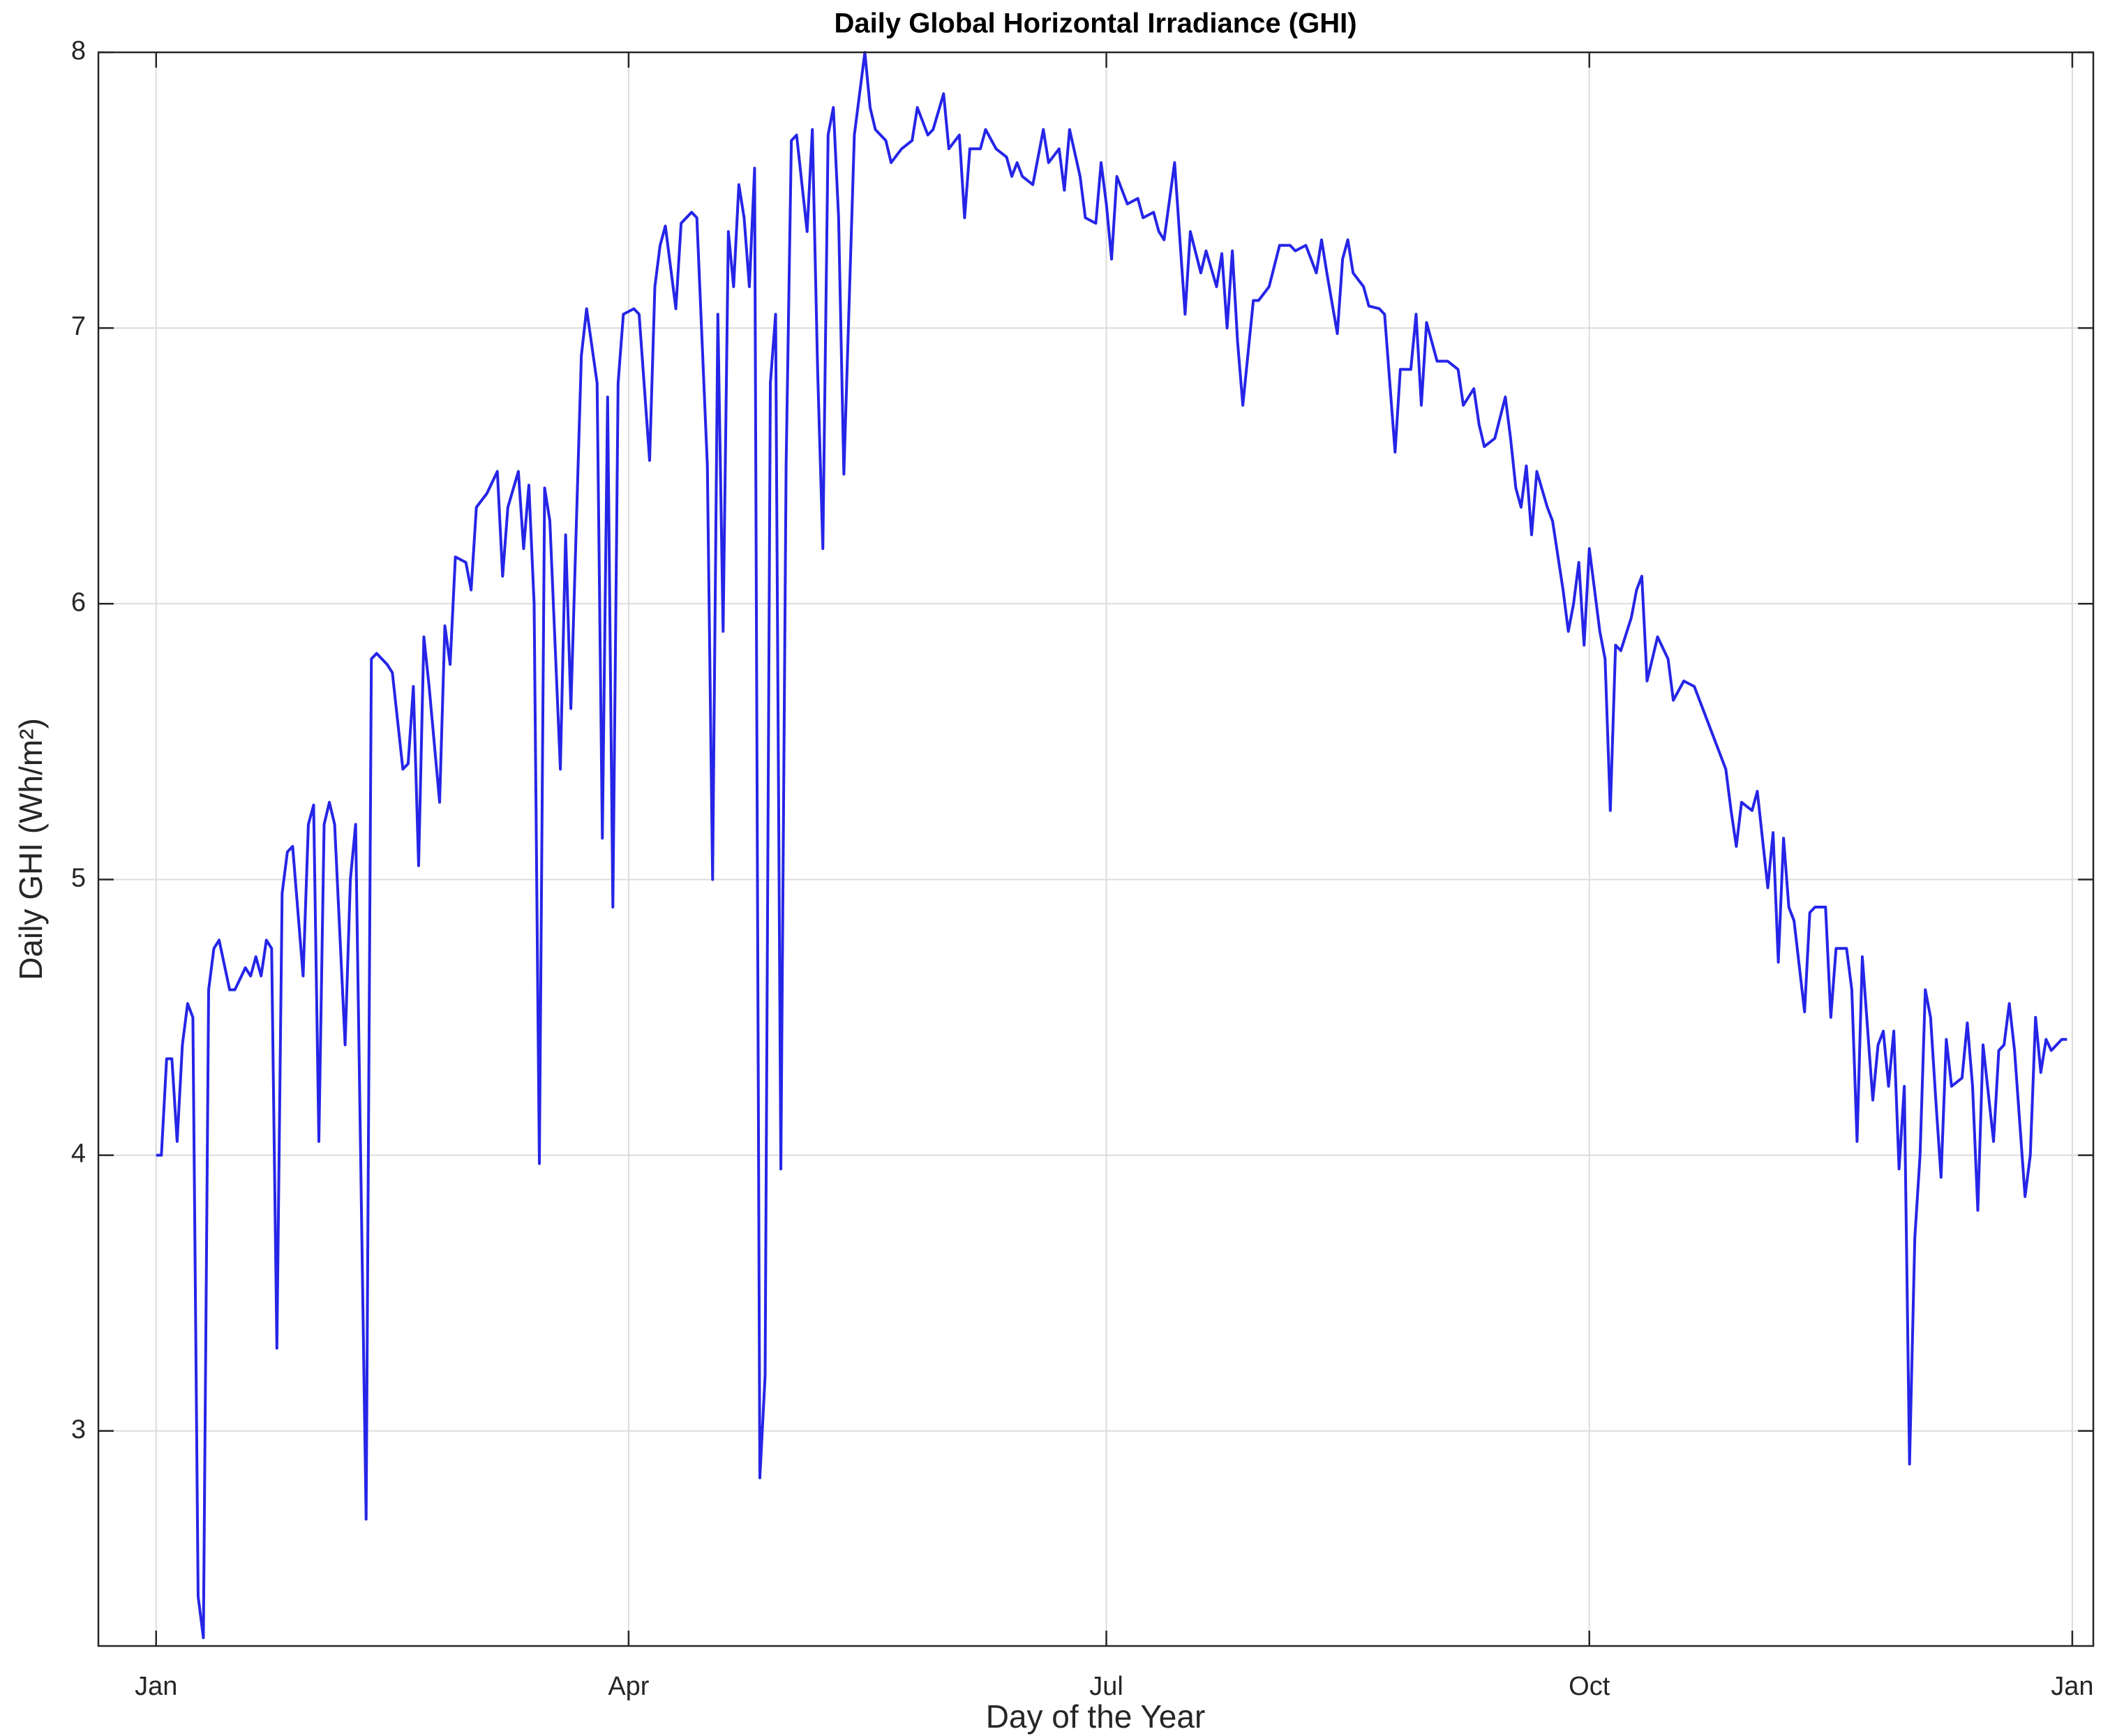 The height and width of the screenshot is (1736, 2124). What do you see at coordinates (1095, 23) in the screenshot?
I see `chart-title: Daily Global Horizontal Irradiance (GHI)` at bounding box center [1095, 23].